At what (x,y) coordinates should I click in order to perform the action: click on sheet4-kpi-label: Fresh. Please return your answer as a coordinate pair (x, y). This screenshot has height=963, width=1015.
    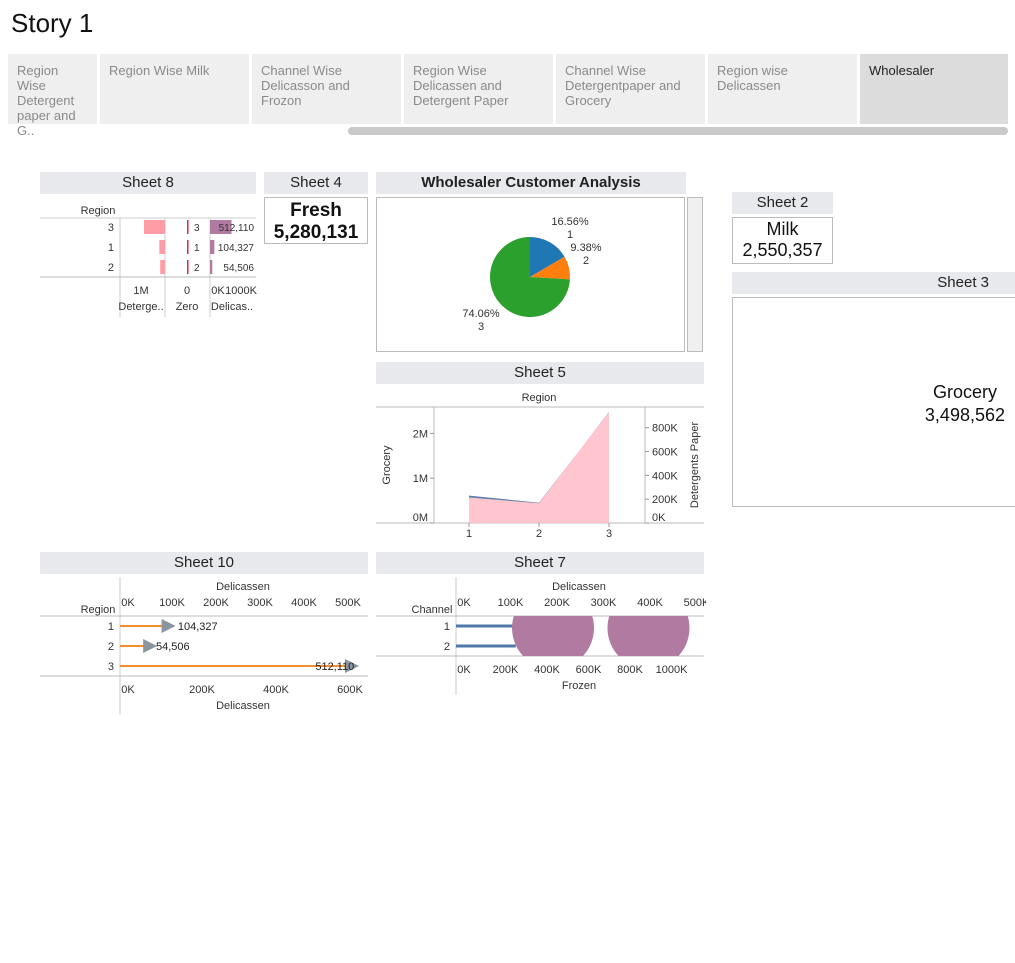
    Looking at the image, I should click on (316, 210).